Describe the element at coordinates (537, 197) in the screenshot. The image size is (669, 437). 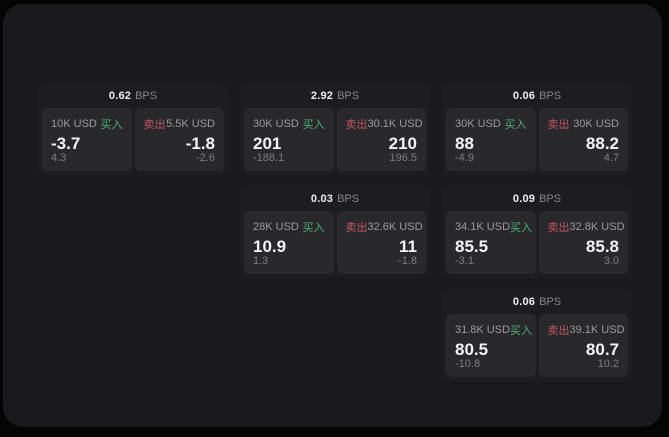
I see `card-header: 0.09 BPS` at that location.